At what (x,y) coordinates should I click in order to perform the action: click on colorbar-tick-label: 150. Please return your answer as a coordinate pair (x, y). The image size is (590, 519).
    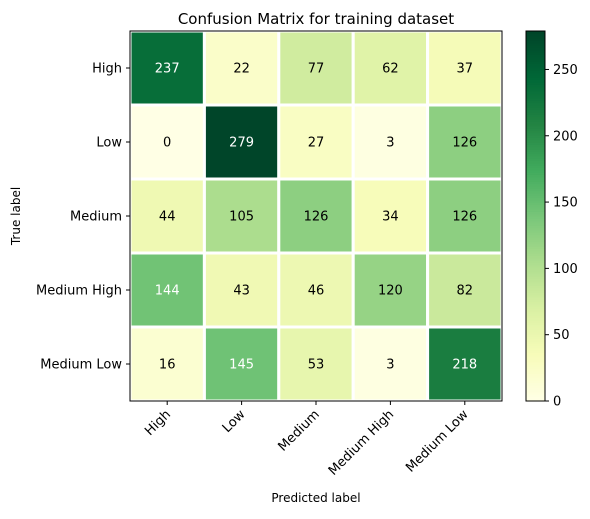
    Looking at the image, I should click on (565, 203).